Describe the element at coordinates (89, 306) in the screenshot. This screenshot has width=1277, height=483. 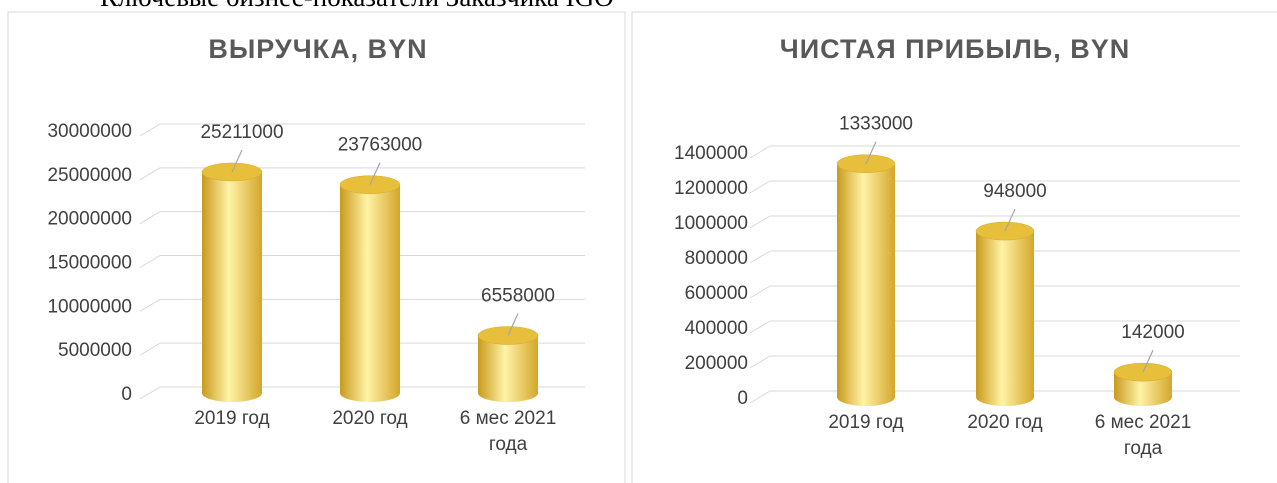
I see `y-tick-label: 10000000` at that location.